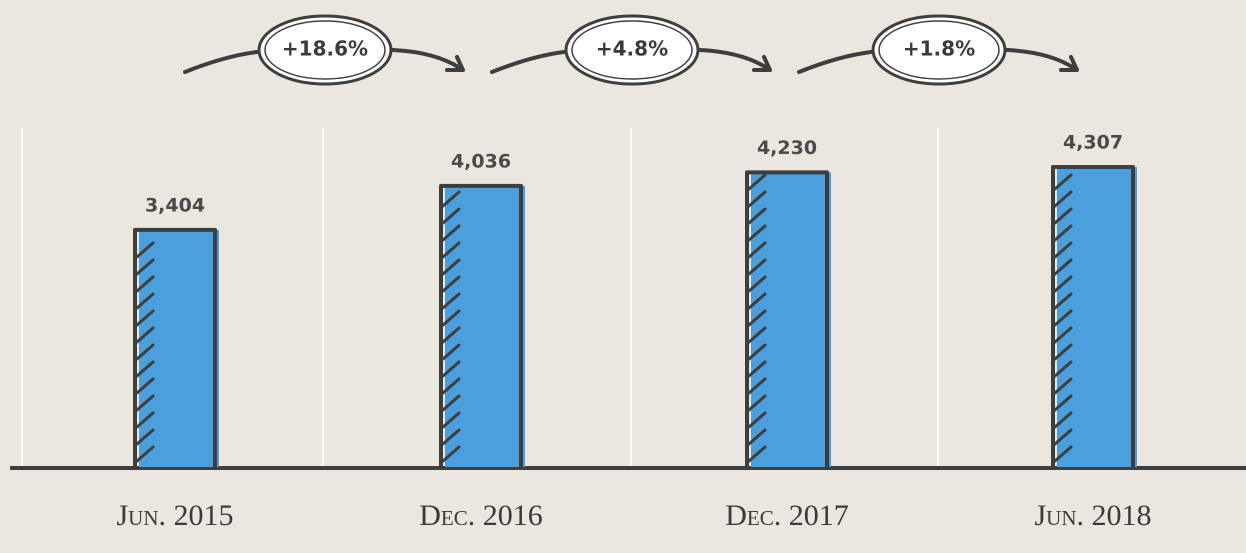  I want to click on annotation: +18.6%, so click(325, 49).